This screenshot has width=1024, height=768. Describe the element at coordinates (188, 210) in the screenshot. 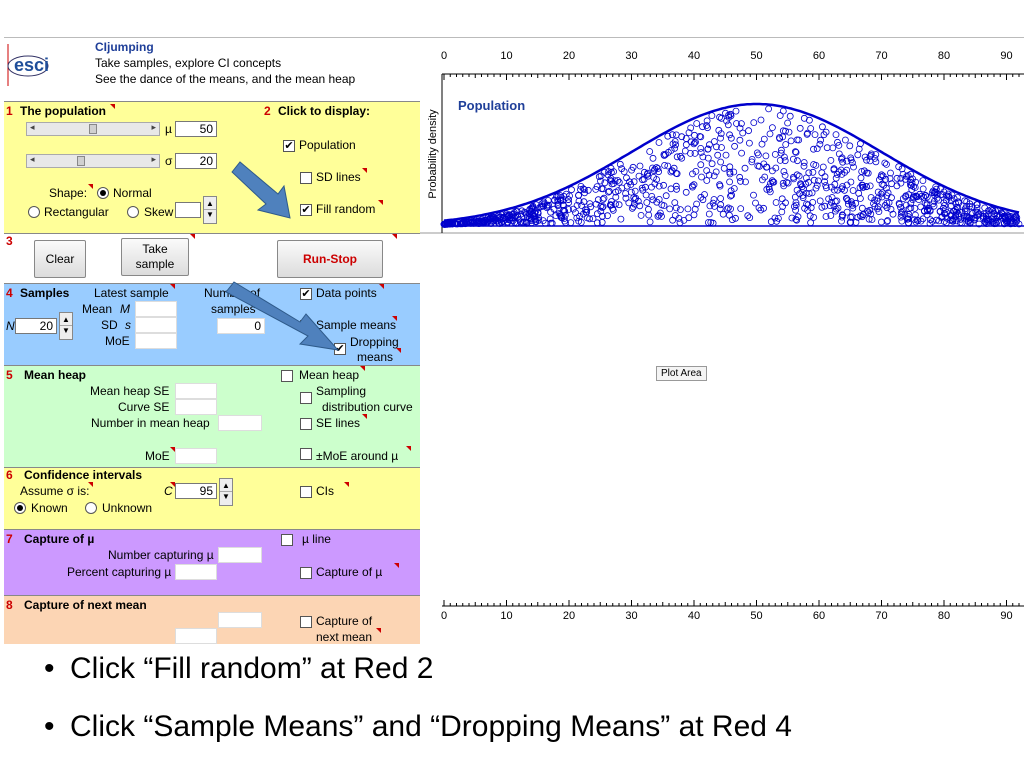

I see `skew-input` at that location.